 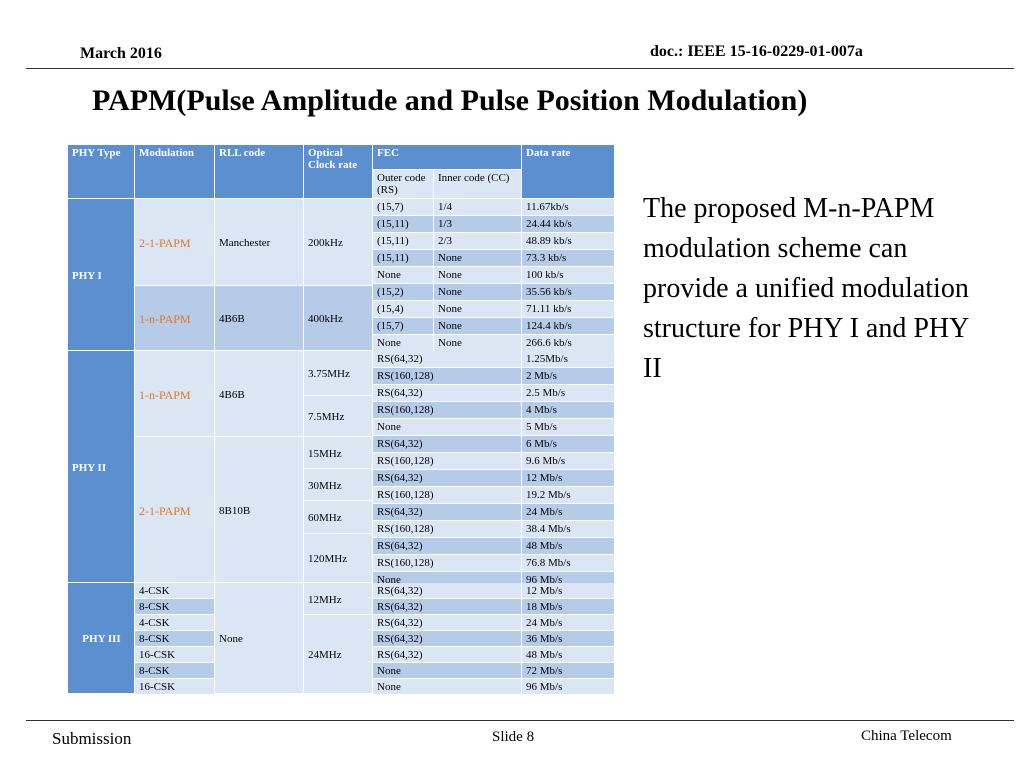 What do you see at coordinates (259, 393) in the screenshot?
I see `rll-4b6b-phy2: 4B6B` at bounding box center [259, 393].